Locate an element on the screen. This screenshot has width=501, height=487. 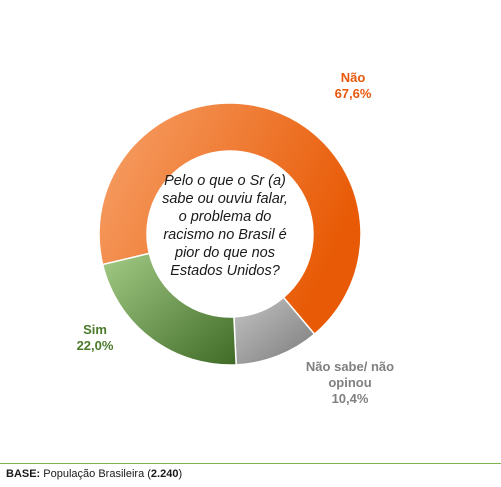
base-text: População Brasileira ( is located at coordinates (95, 474).